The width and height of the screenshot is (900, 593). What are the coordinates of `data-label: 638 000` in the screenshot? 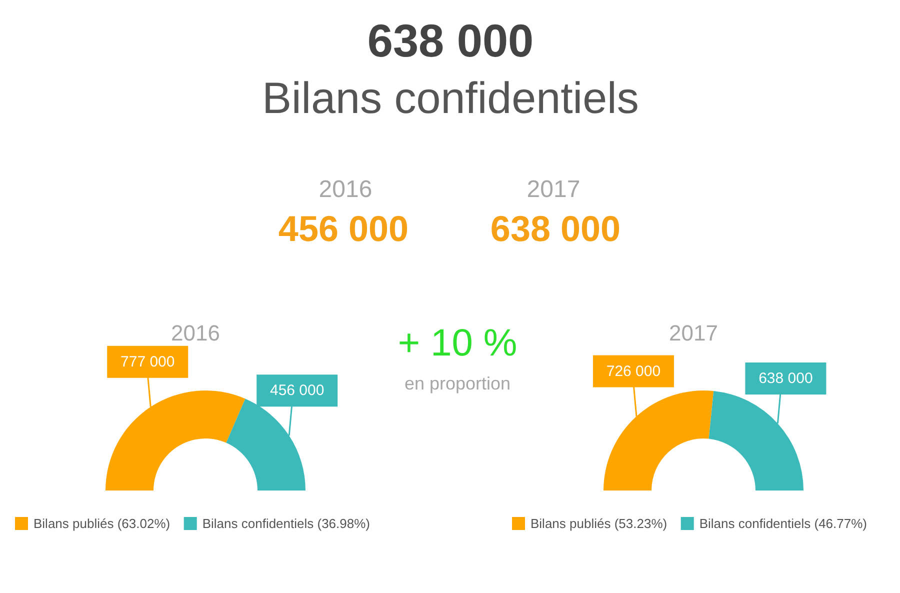 It's located at (785, 378).